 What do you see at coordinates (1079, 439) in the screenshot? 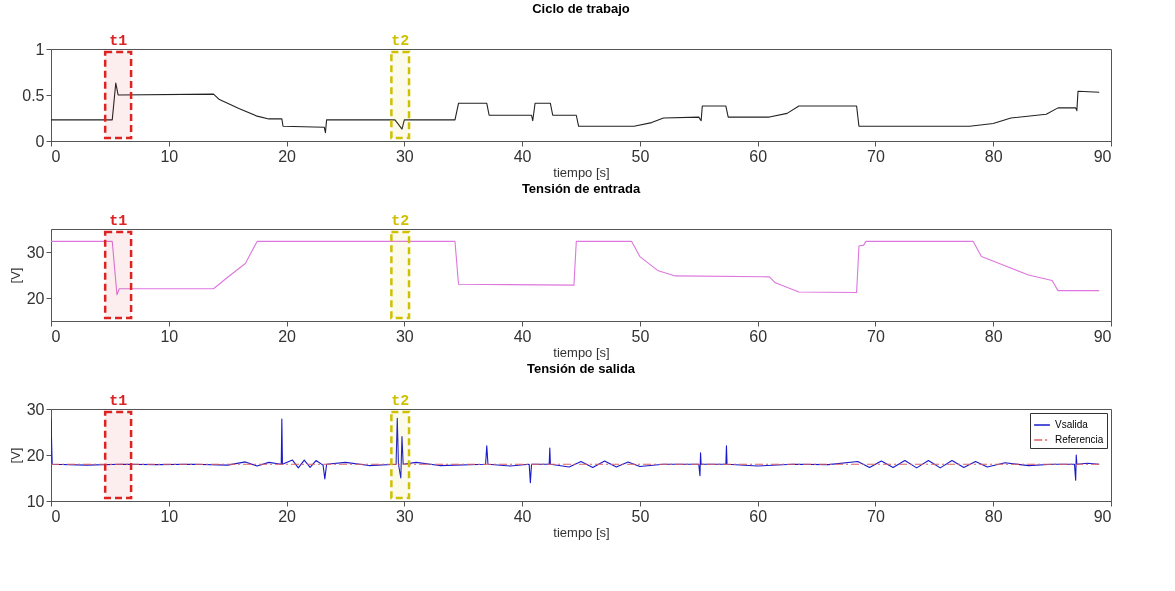
I see `legend-label: Referencia` at bounding box center [1079, 439].